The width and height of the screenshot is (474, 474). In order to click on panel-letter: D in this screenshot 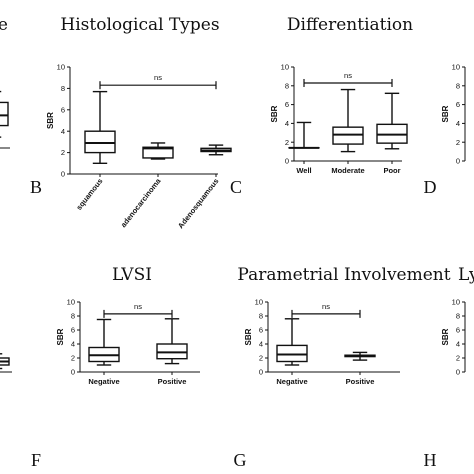, I will do `click(430, 187)`.